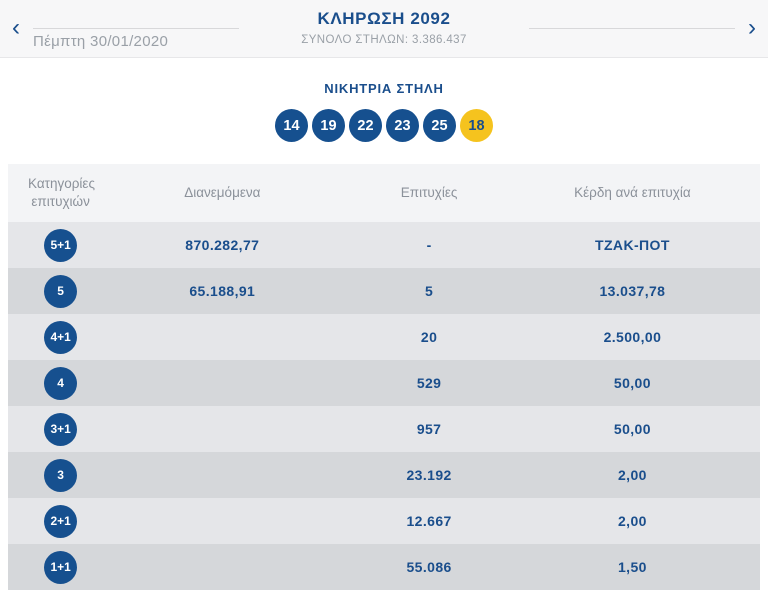 This screenshot has height=595, width=768. I want to click on cell-distributed: 870.282,77, so click(222, 245).